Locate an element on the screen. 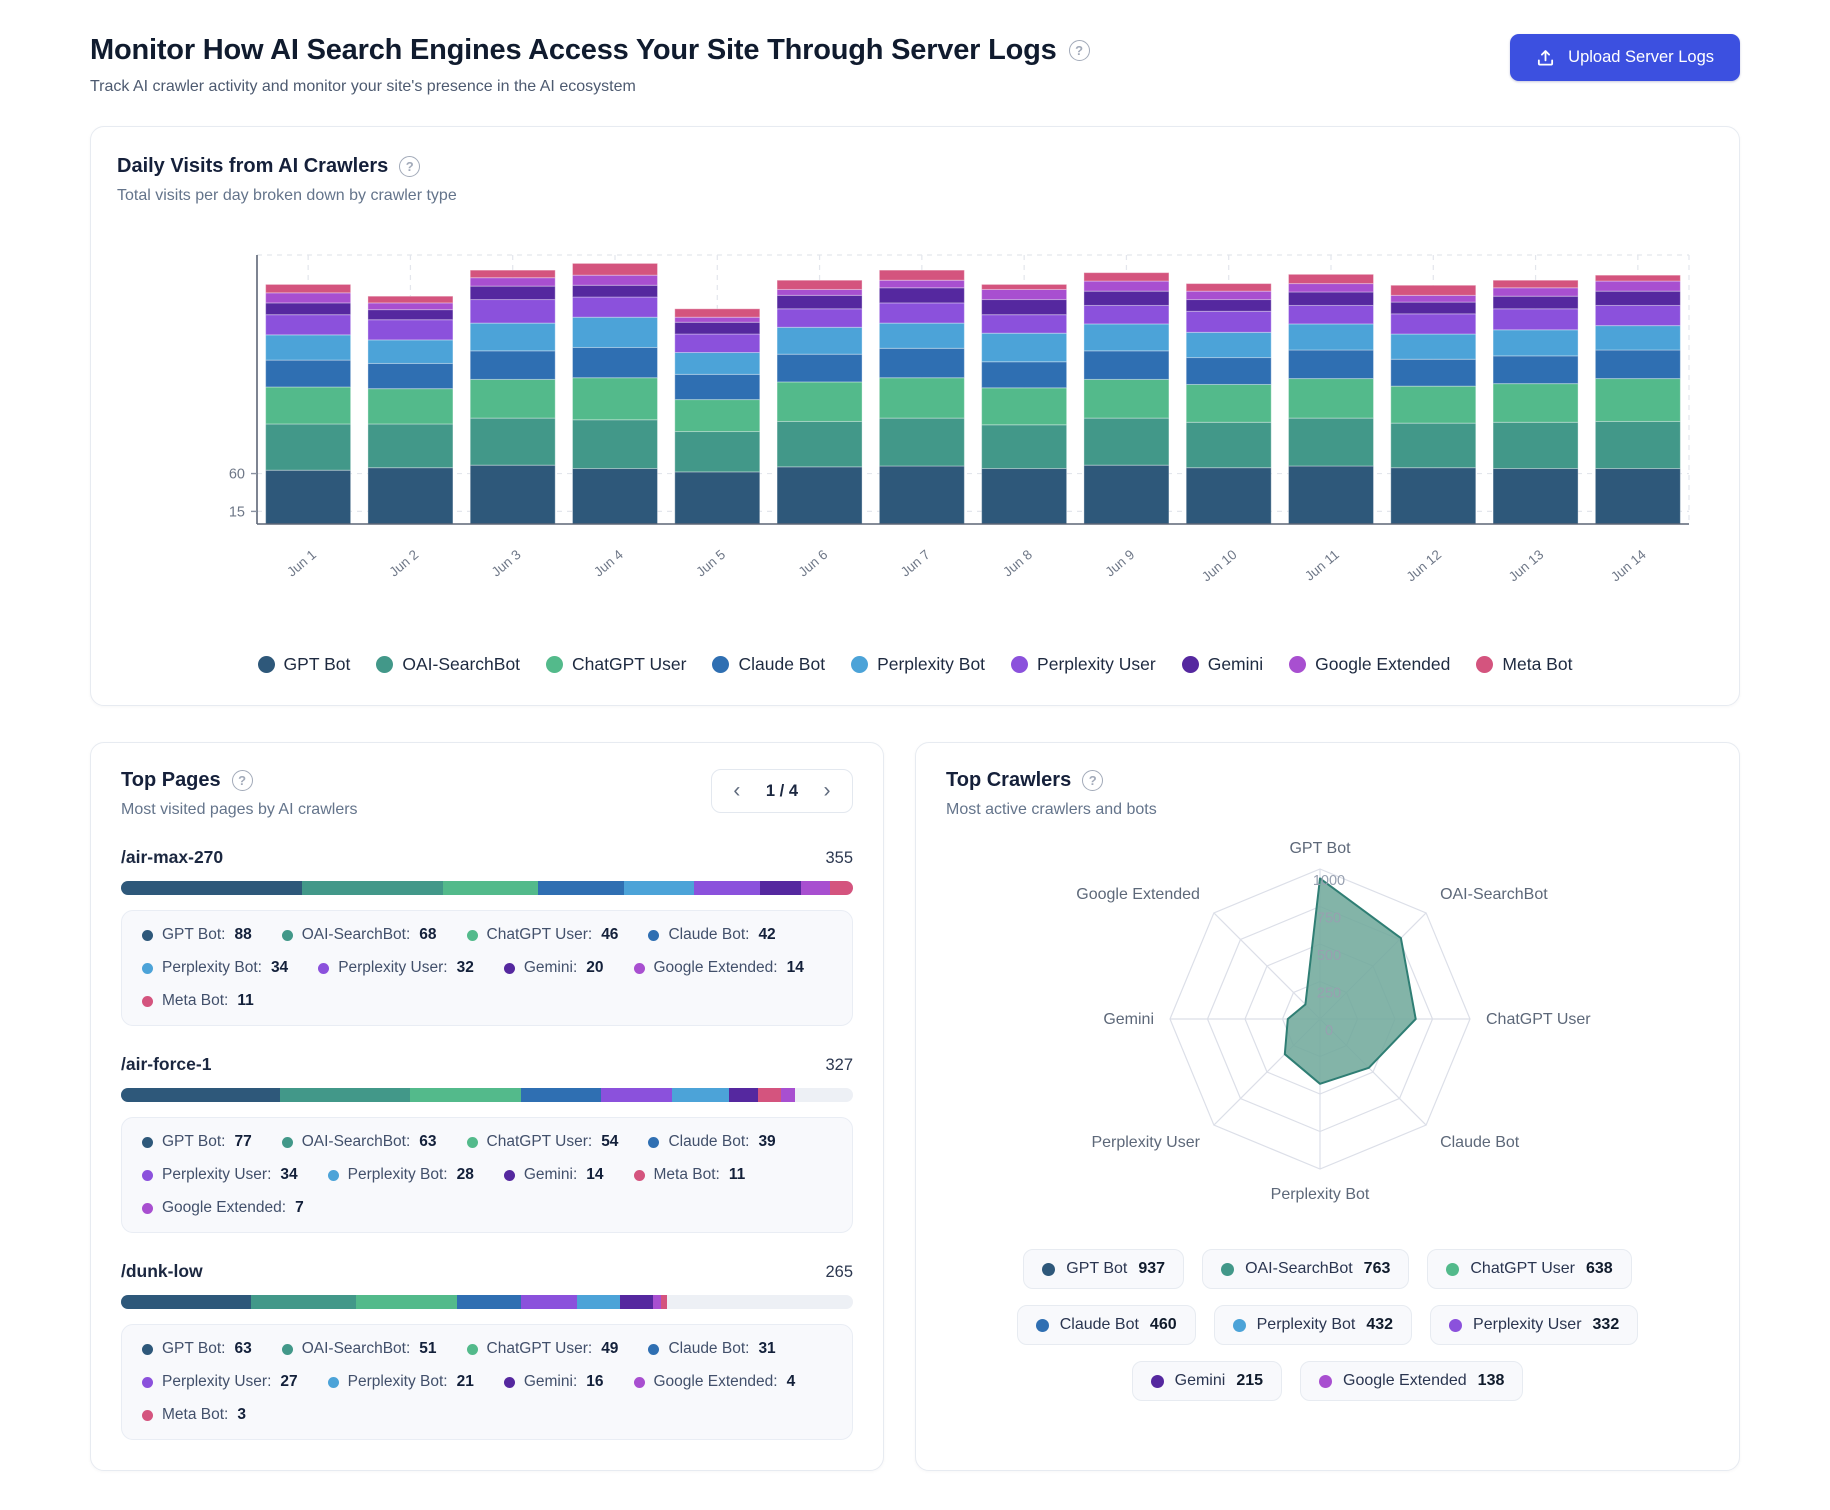 Image resolution: width=1830 pixels, height=1510 pixels. legend-item: ChatGPT User is located at coordinates (616, 664).